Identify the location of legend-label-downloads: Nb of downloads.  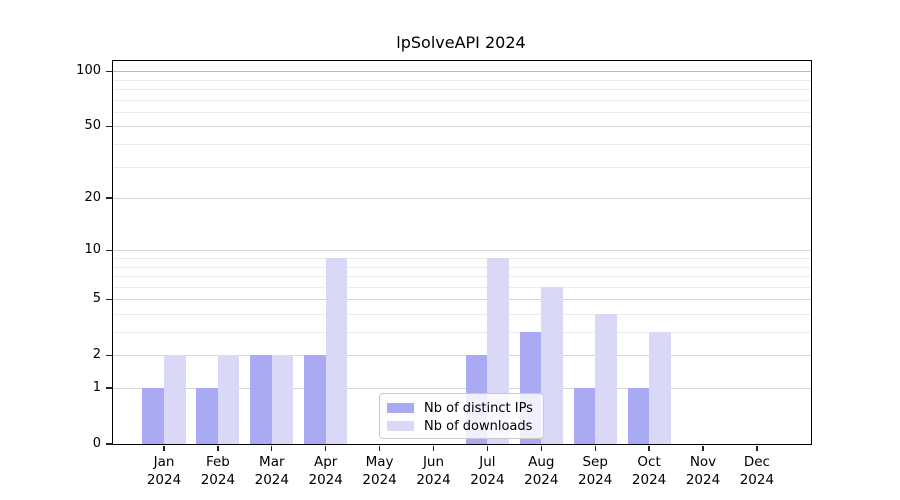
(478, 426).